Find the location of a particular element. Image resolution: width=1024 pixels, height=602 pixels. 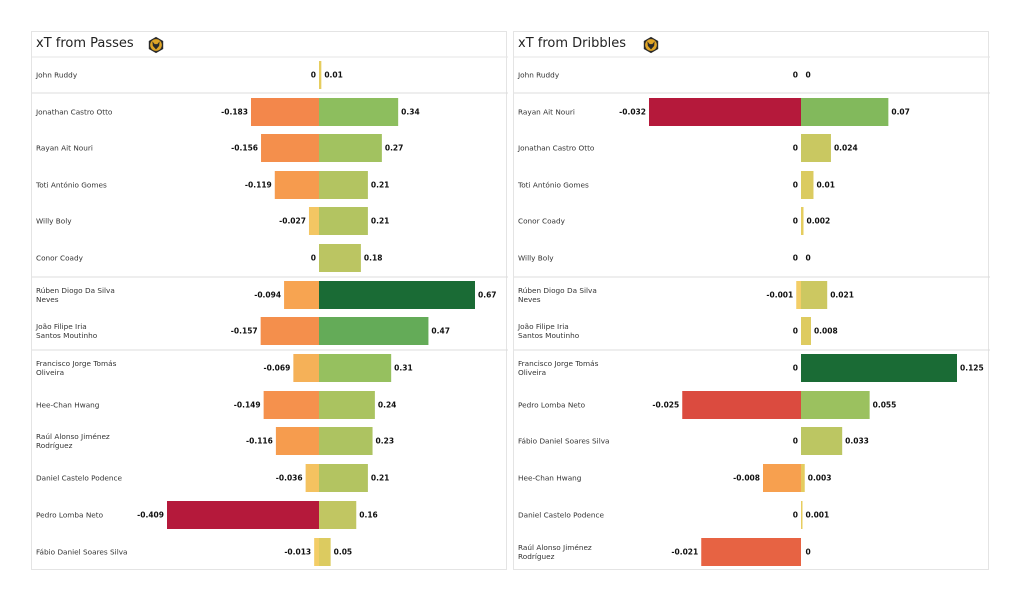

player-label: Daniel Castelo Podence is located at coordinates (561, 515).